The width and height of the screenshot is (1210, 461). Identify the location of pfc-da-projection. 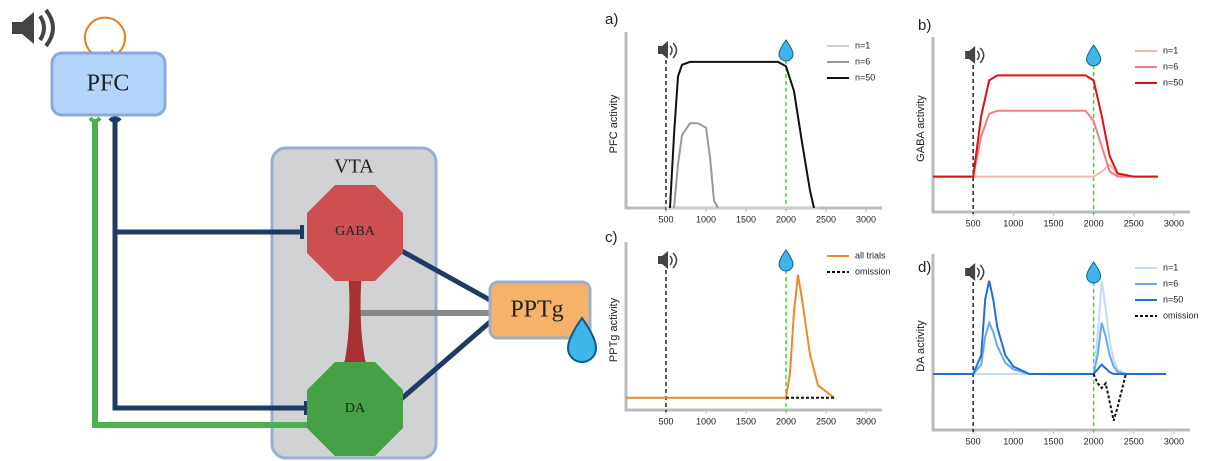
(203, 274).